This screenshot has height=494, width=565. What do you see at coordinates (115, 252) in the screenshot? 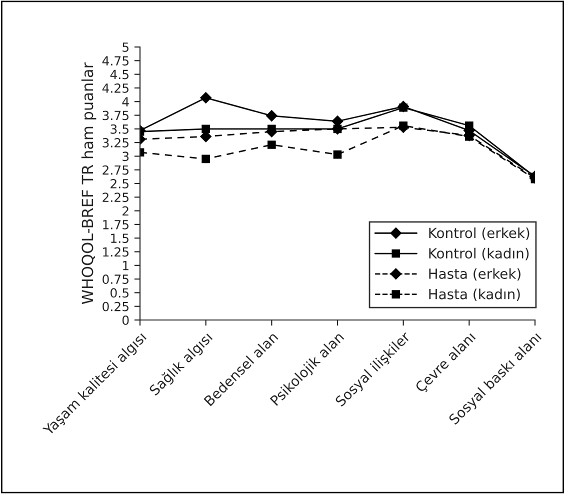
I see `y-tick-label: 1.25` at bounding box center [115, 252].